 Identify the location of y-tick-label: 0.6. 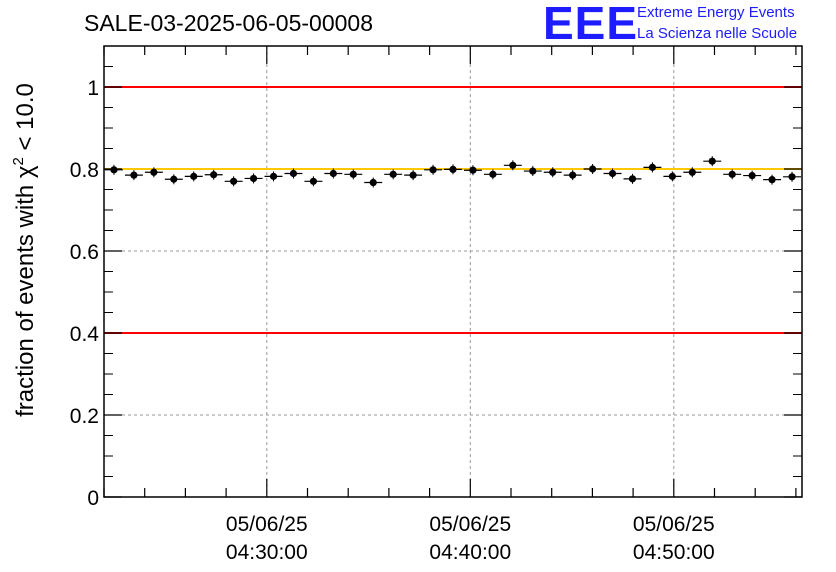
(84, 252).